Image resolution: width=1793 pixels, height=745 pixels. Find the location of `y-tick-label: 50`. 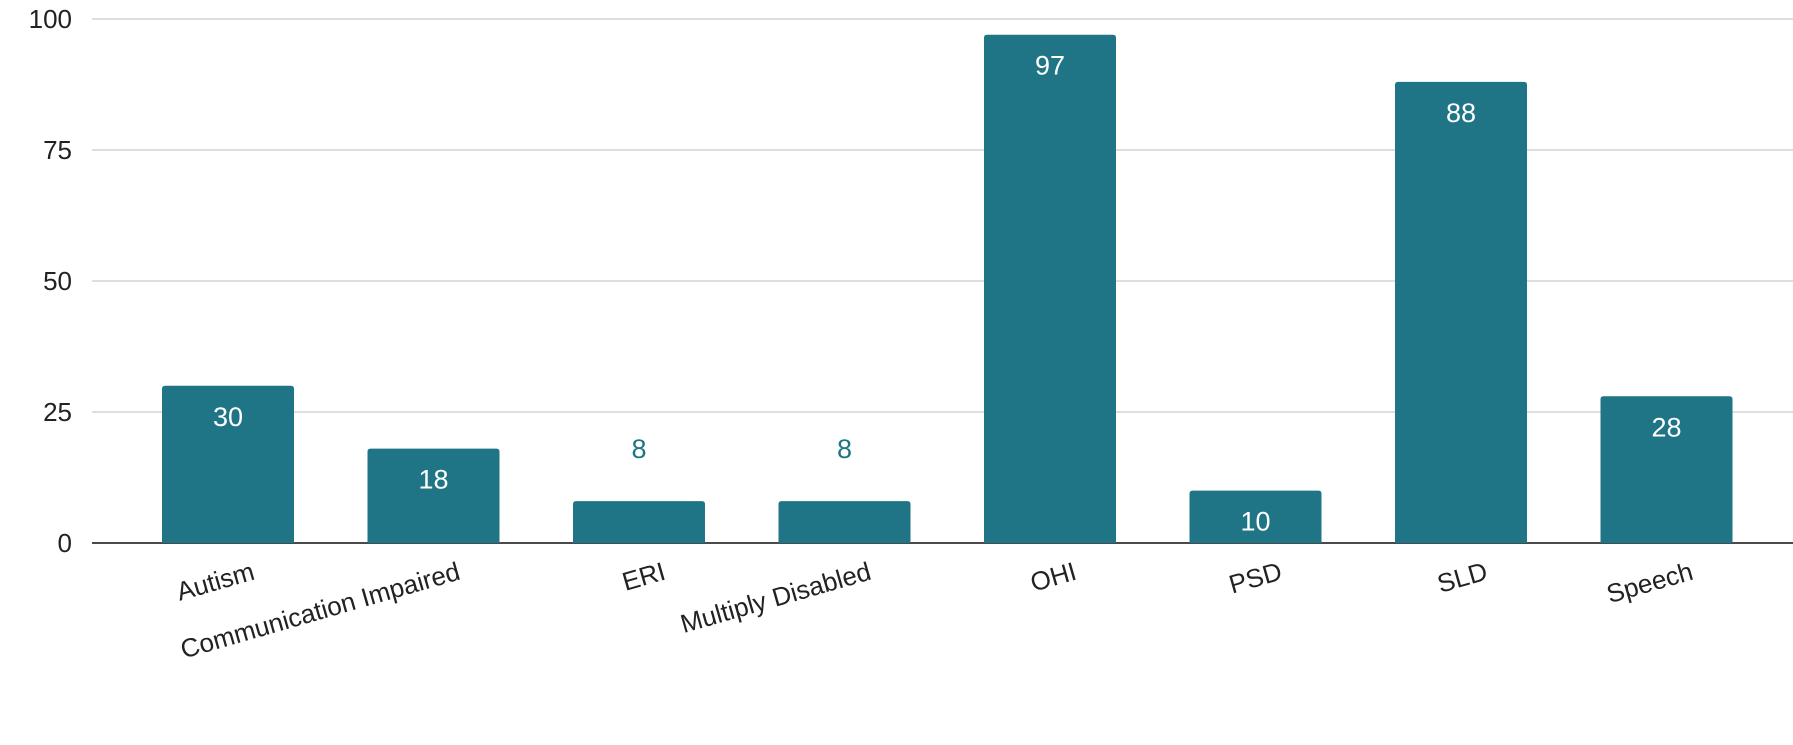

y-tick-label: 50 is located at coordinates (57, 281).